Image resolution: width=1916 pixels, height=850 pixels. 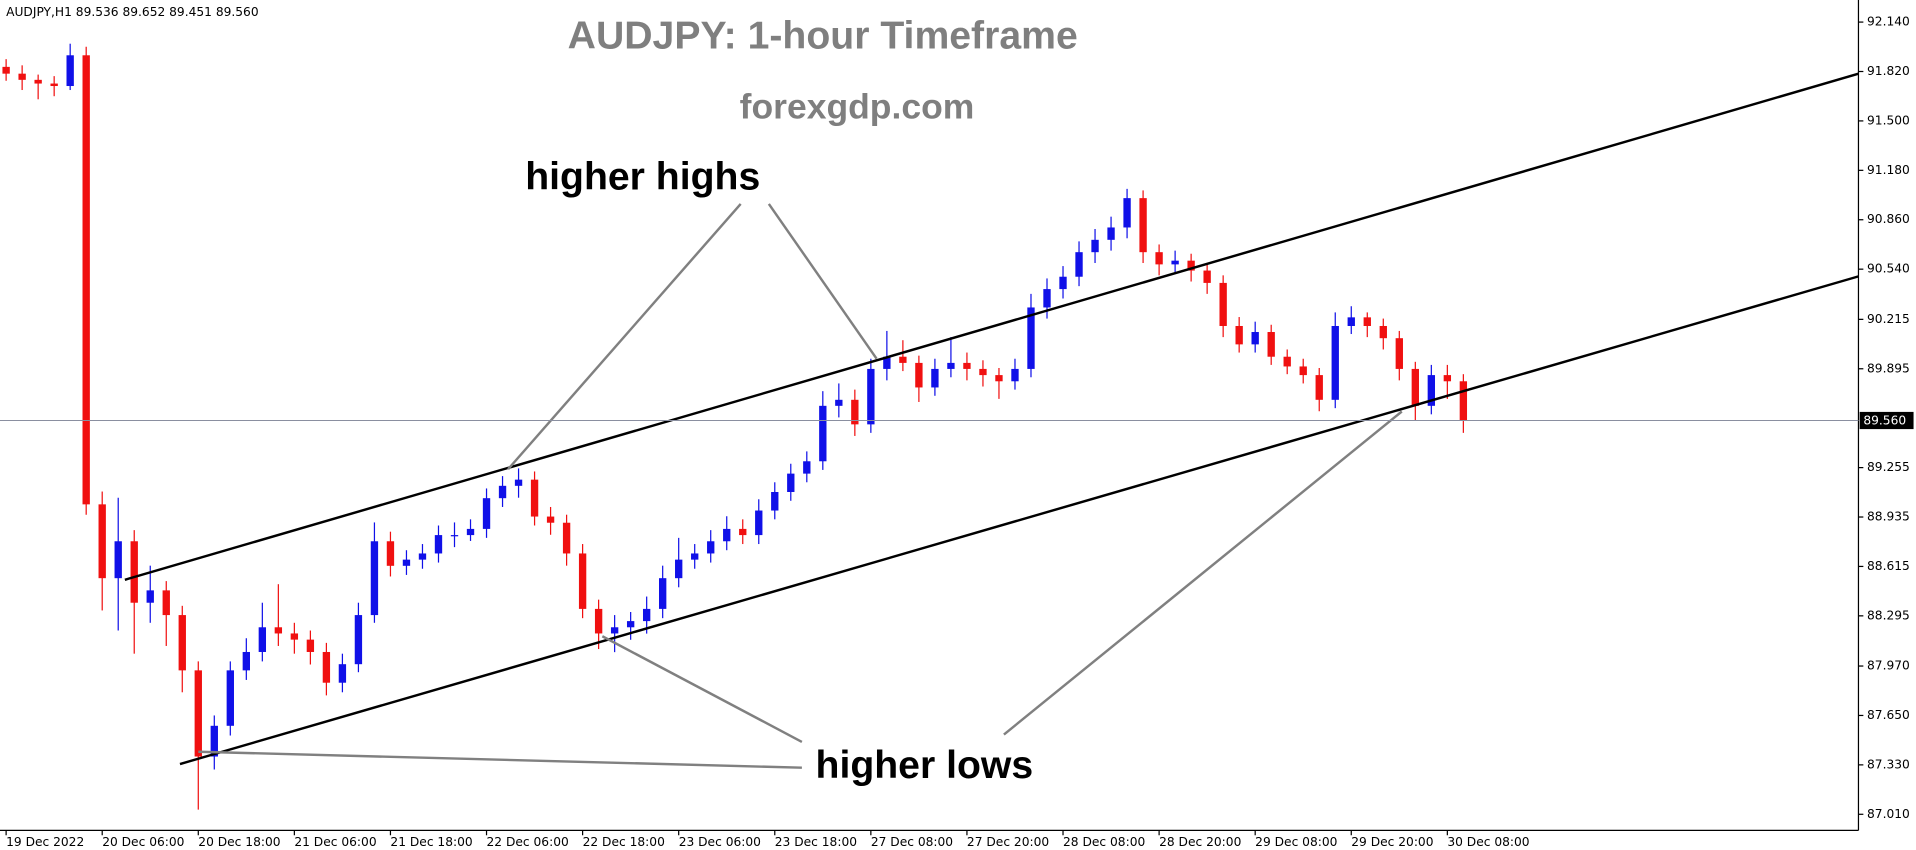 I want to click on y-tick-label: 90.215, so click(x=1888, y=319).